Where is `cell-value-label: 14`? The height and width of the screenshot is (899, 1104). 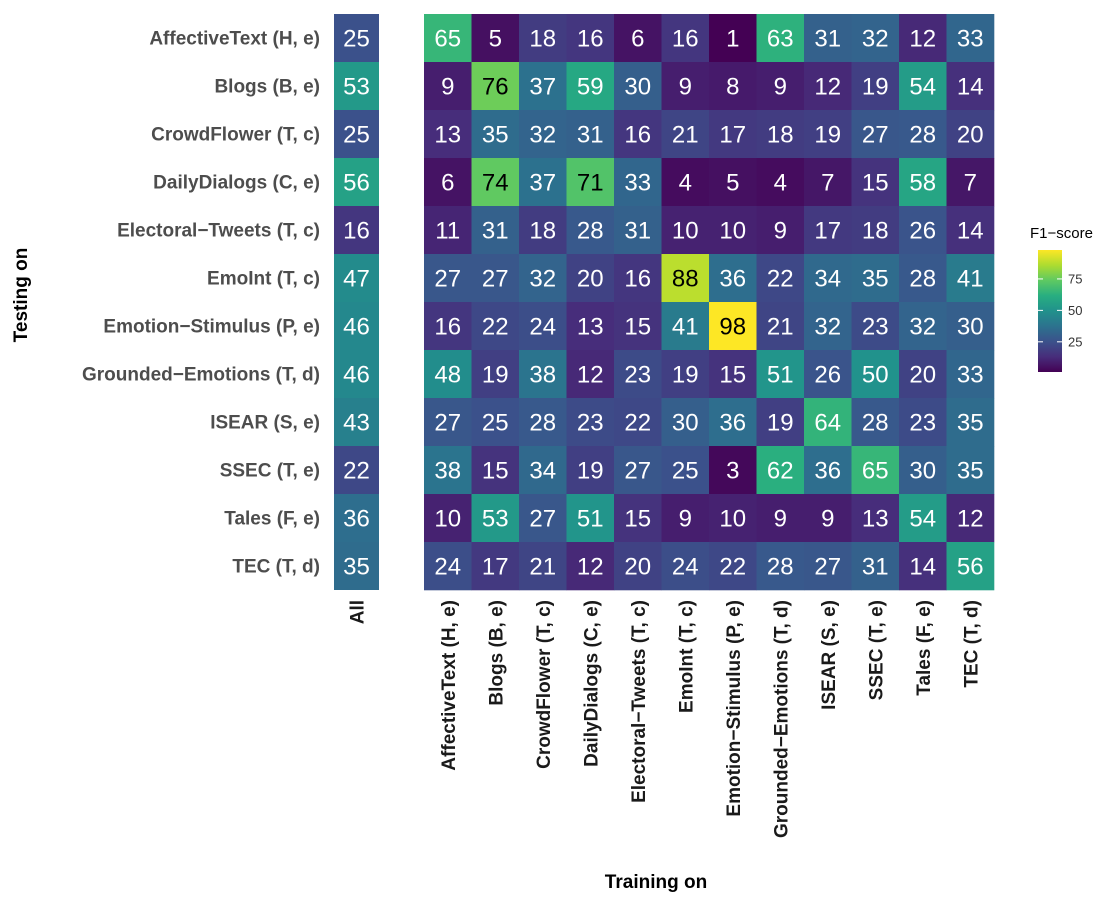 cell-value-label: 14 is located at coordinates (970, 231).